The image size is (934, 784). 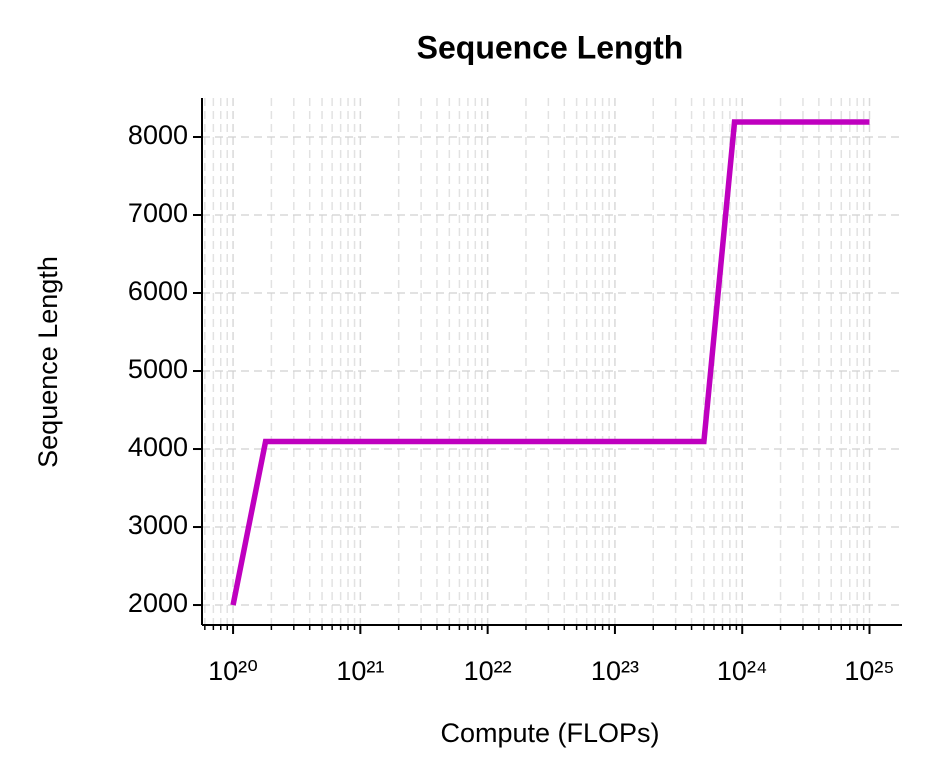 What do you see at coordinates (158, 447) in the screenshot?
I see `y-tick-label: 4000` at bounding box center [158, 447].